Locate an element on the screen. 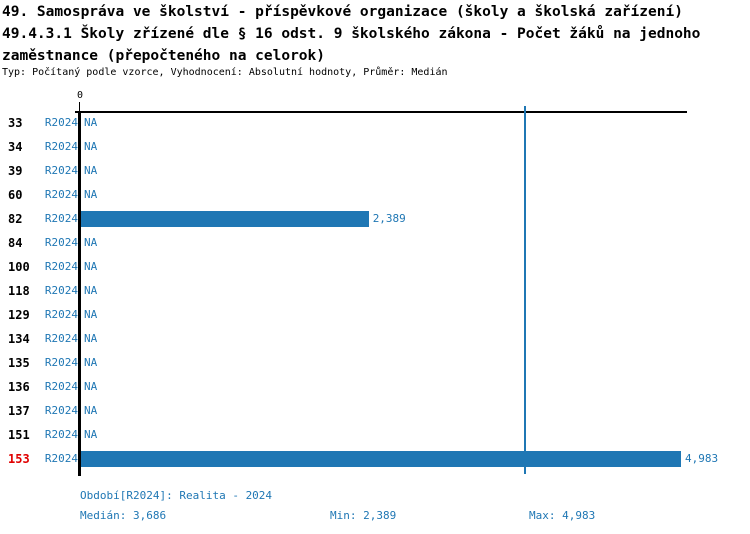 Image resolution: width=750 pixels, height=534 pixels. row-id-label: 137 is located at coordinates (19, 411).